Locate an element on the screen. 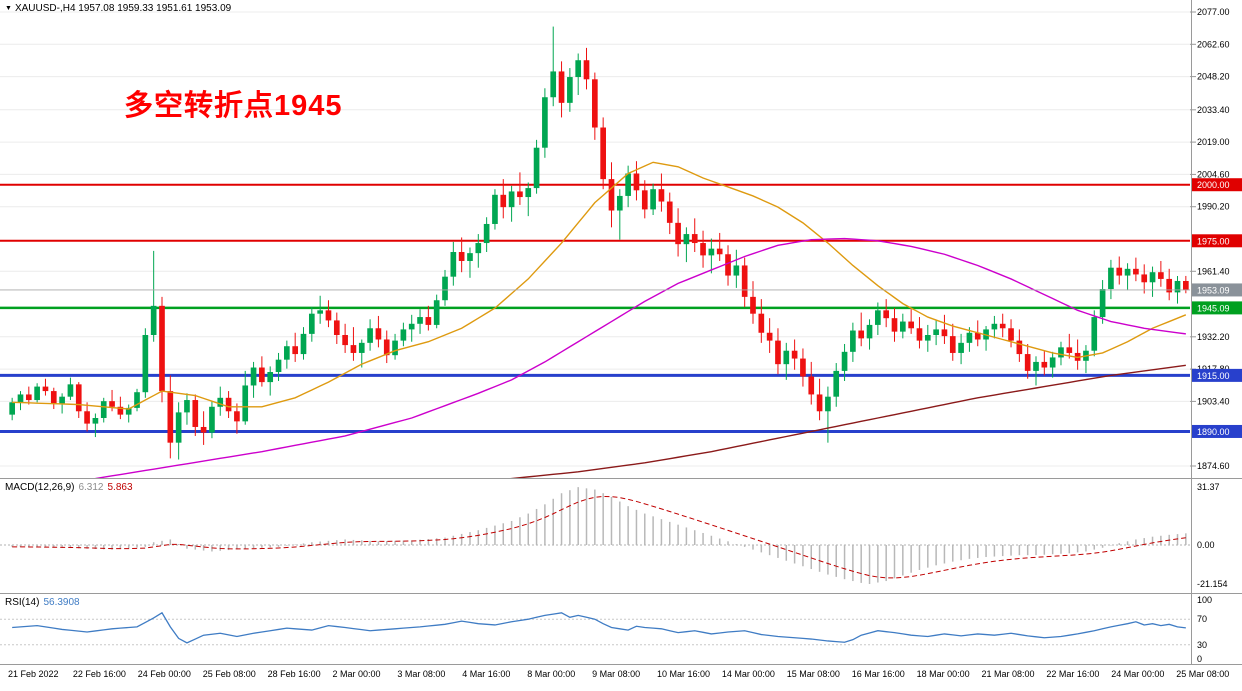 This screenshot has width=1242, height=691. price-axis-tick: 2077.00 is located at coordinates (1213, 12).